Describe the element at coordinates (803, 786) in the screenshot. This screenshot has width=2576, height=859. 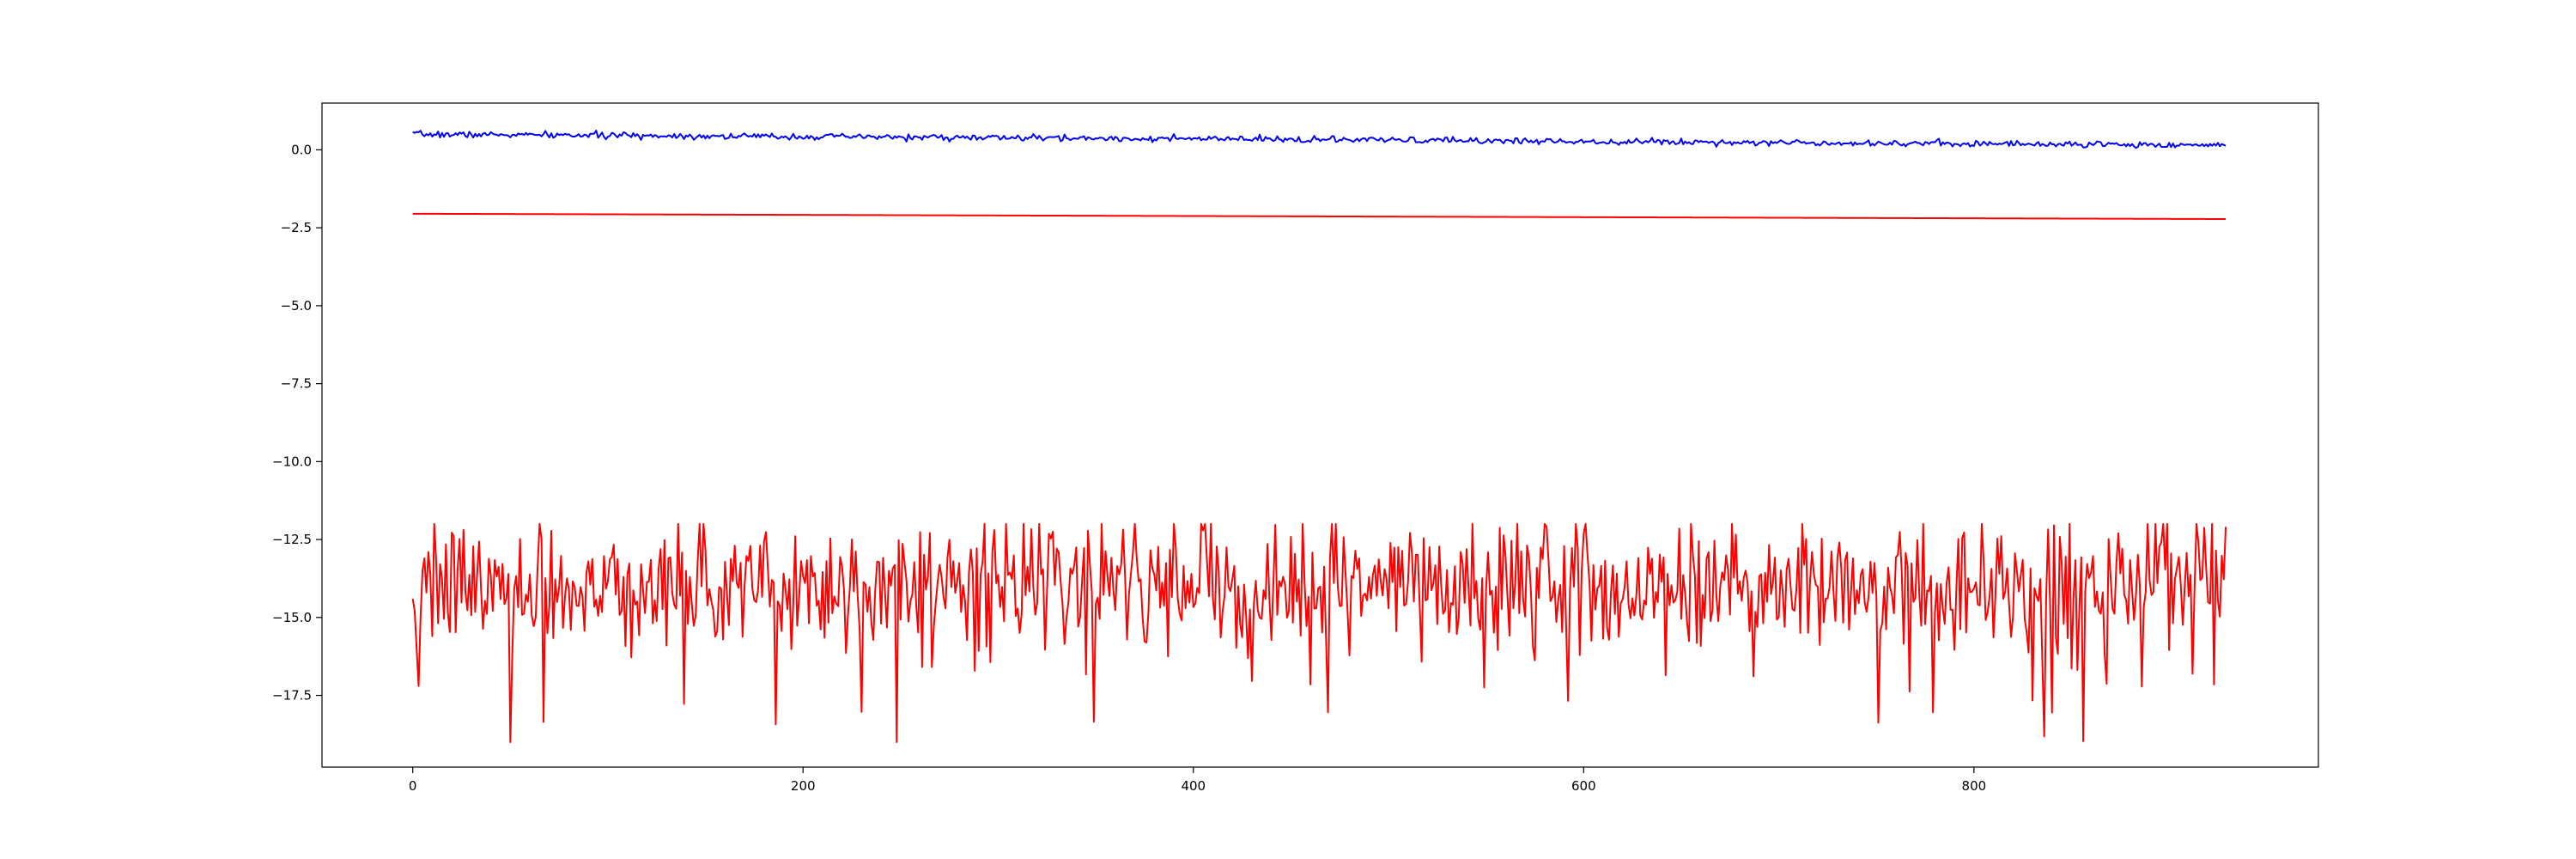
I see `x-tick-label: 200` at that location.